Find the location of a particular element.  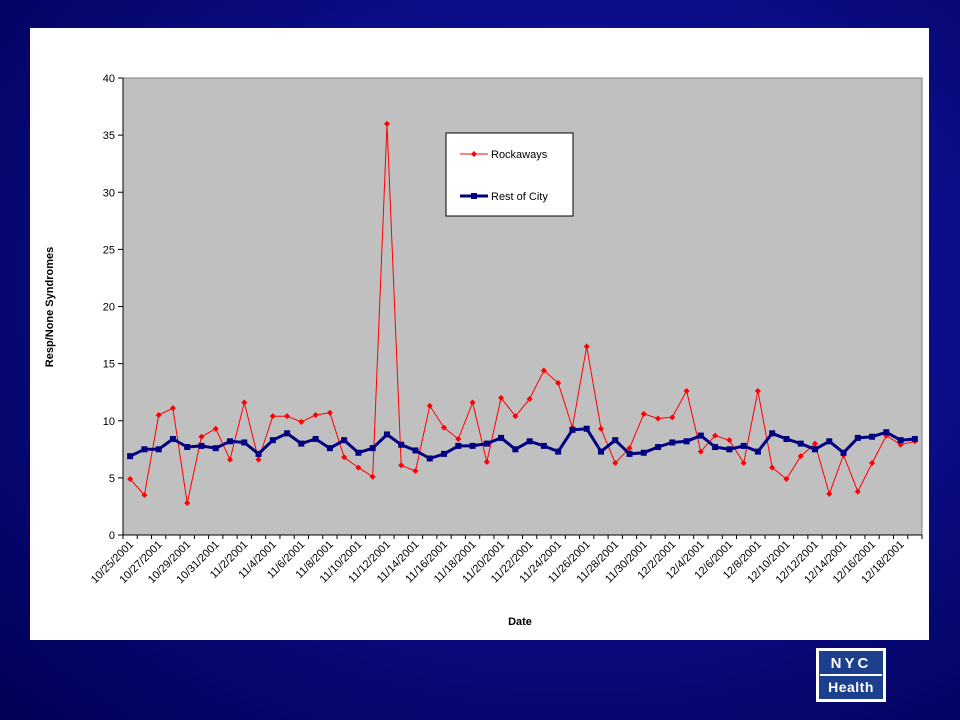

y-tick-label: 40 is located at coordinates (109, 79).